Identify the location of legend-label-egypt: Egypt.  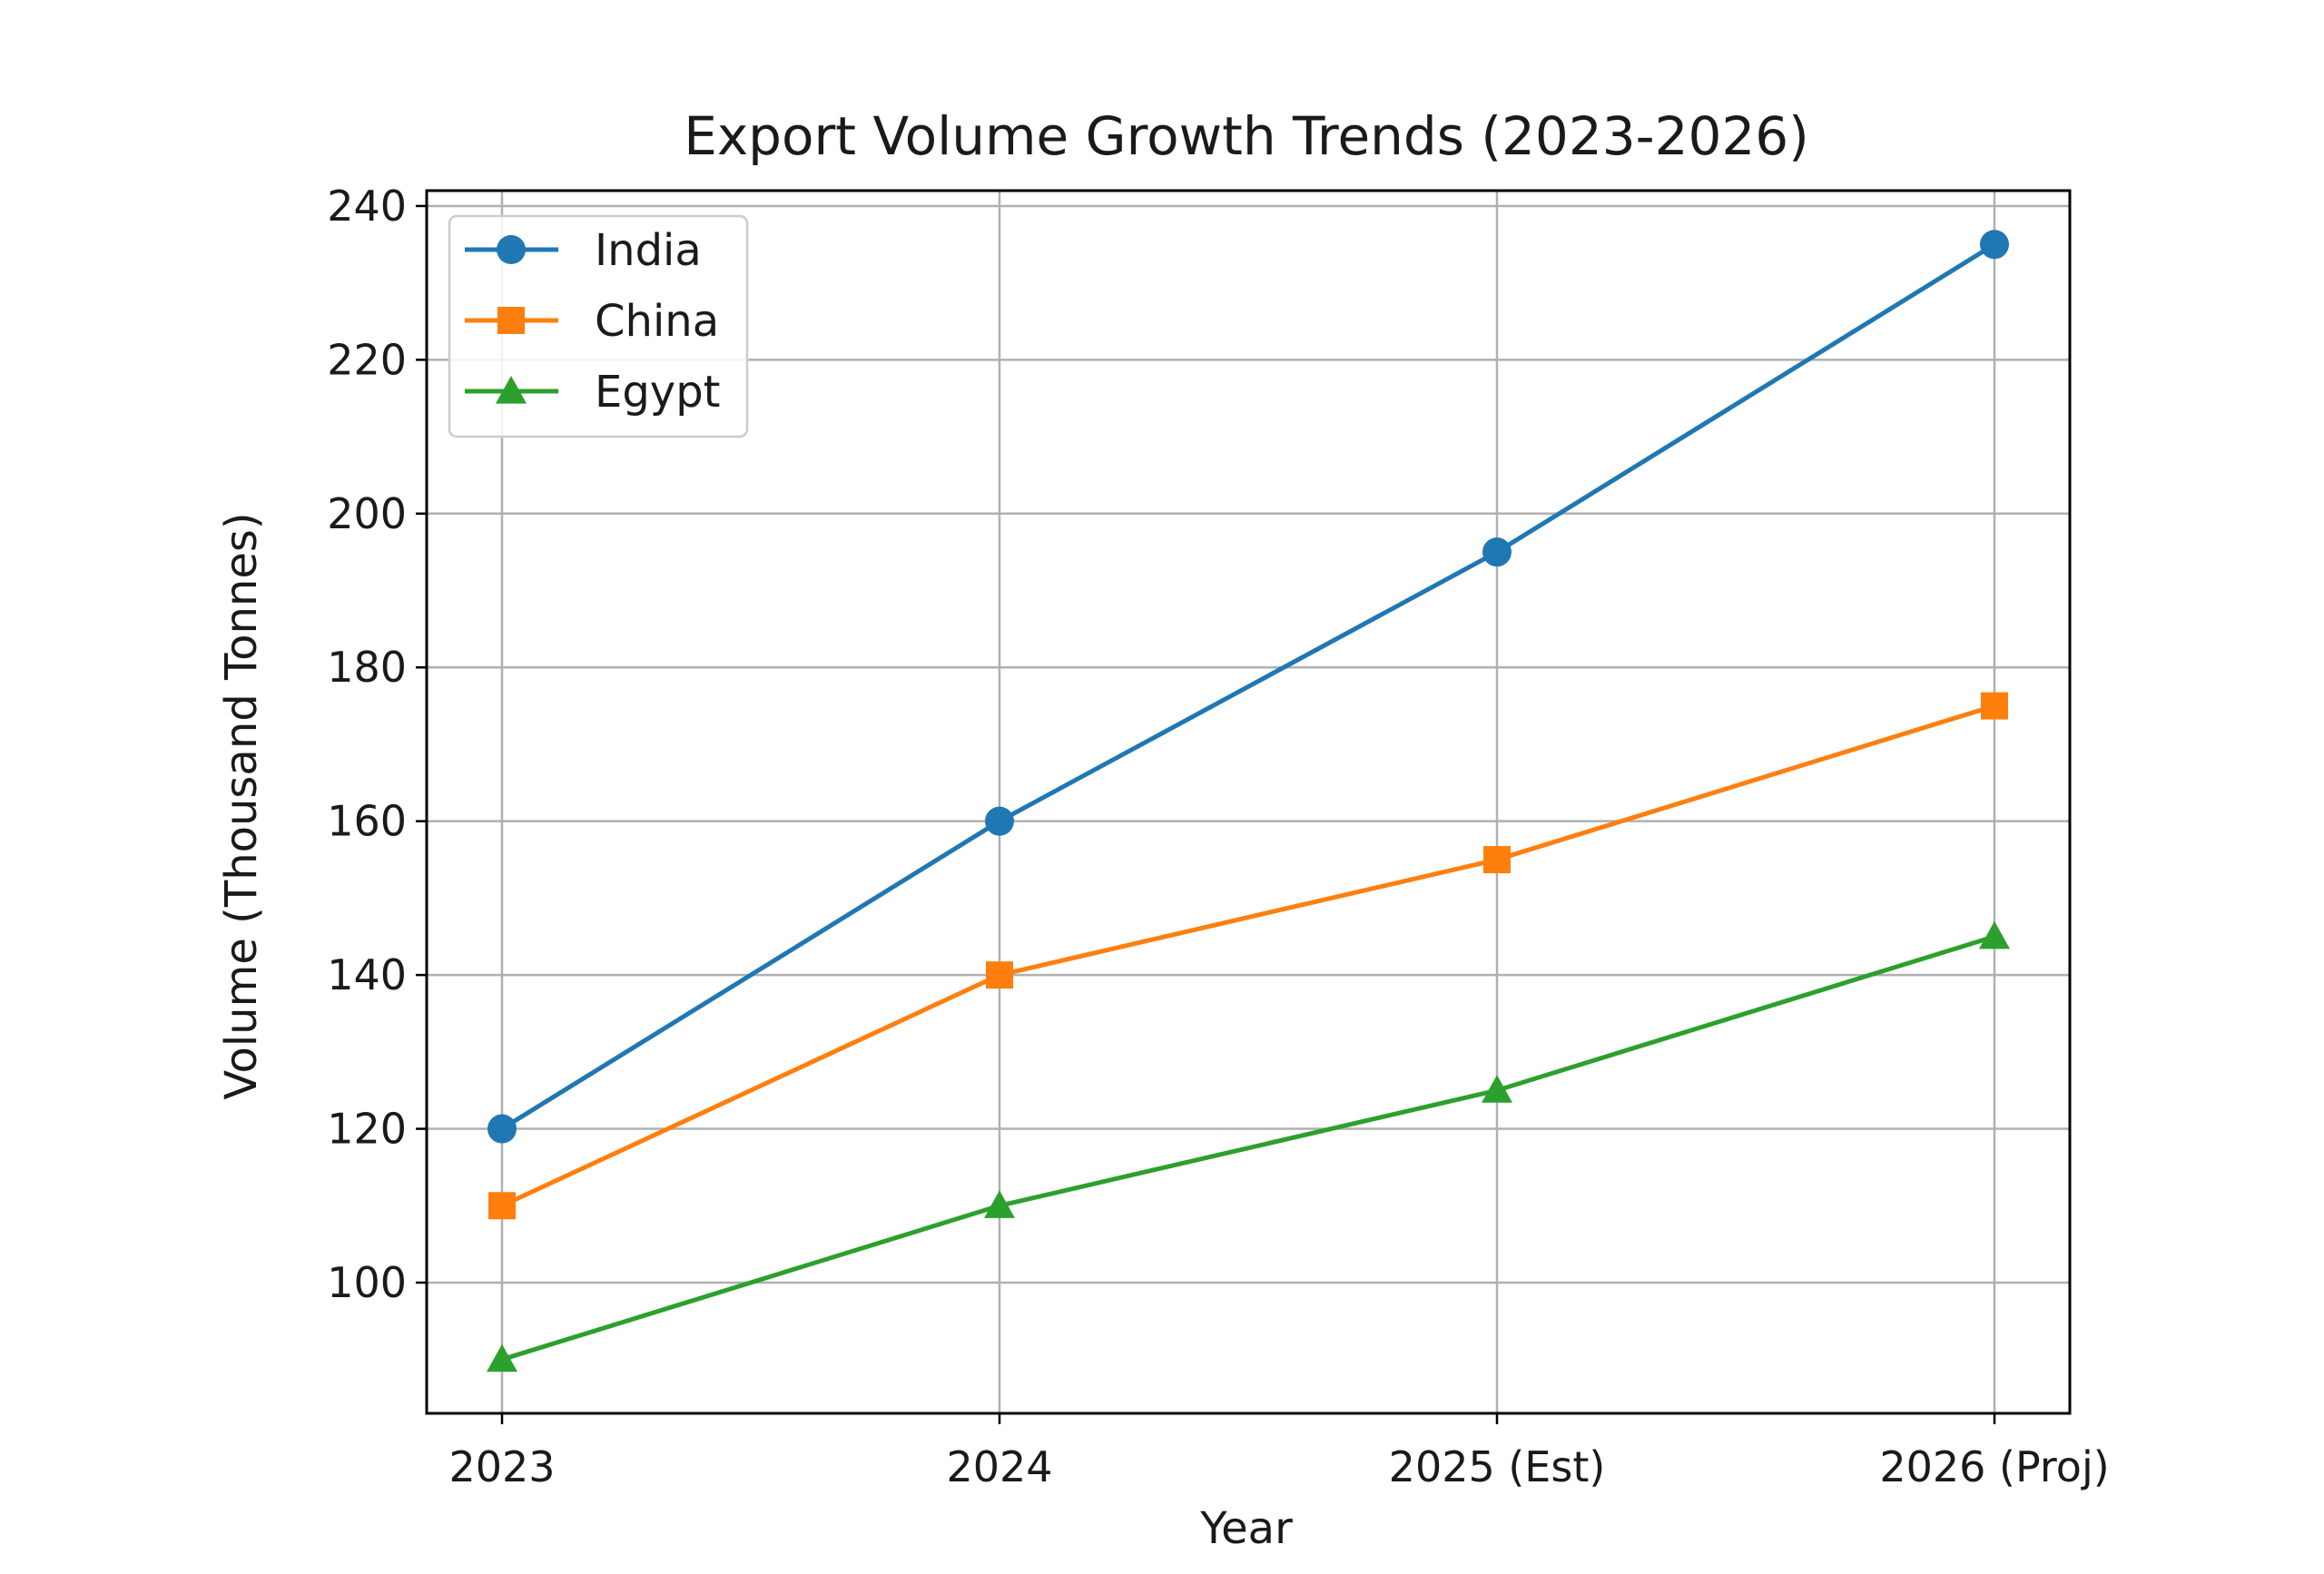
(658, 392).